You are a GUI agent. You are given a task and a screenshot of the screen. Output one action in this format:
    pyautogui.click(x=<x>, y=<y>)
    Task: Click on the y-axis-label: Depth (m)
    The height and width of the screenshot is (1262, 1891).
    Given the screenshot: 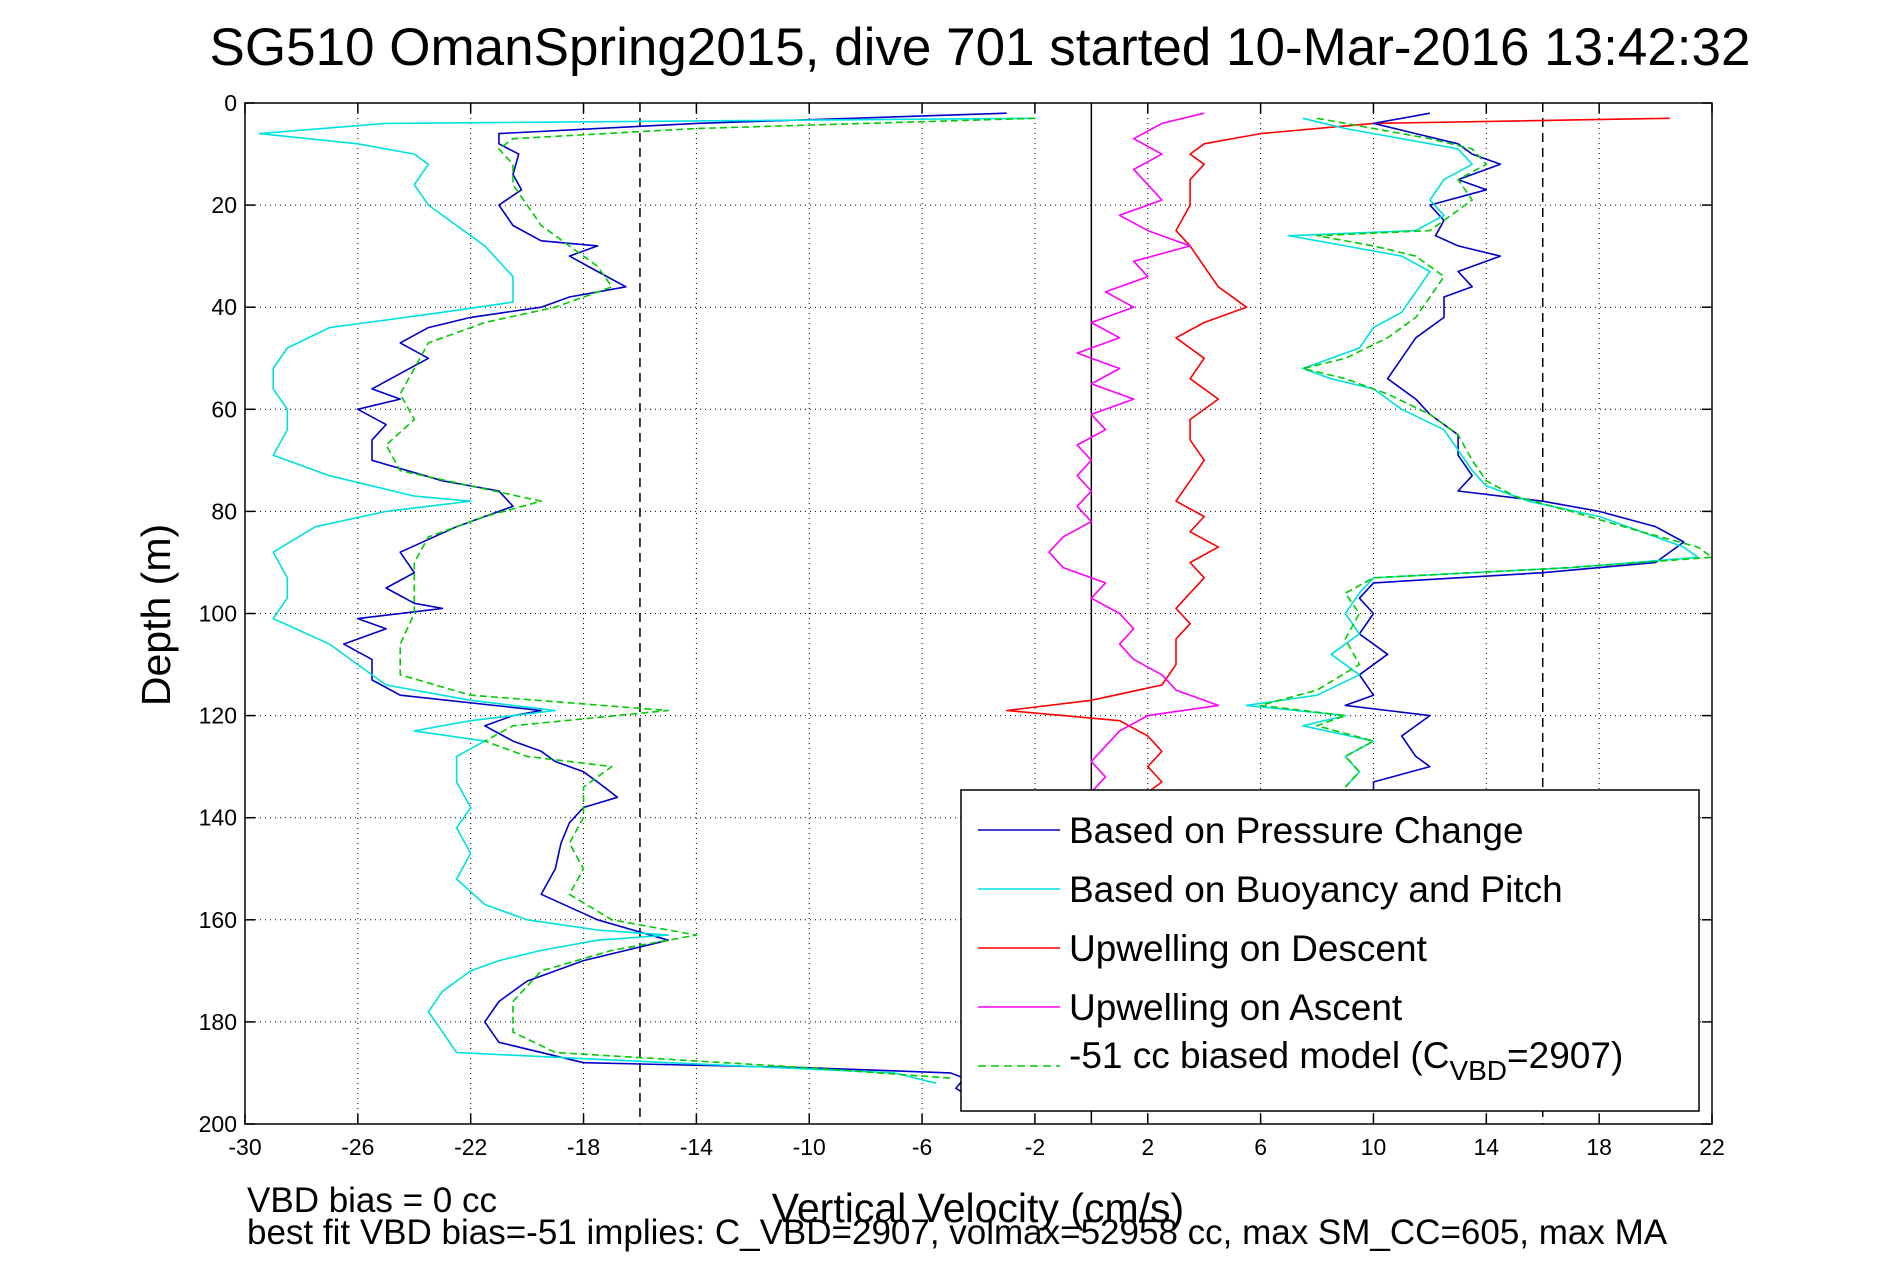 What is the action you would take?
    pyautogui.click(x=156, y=615)
    